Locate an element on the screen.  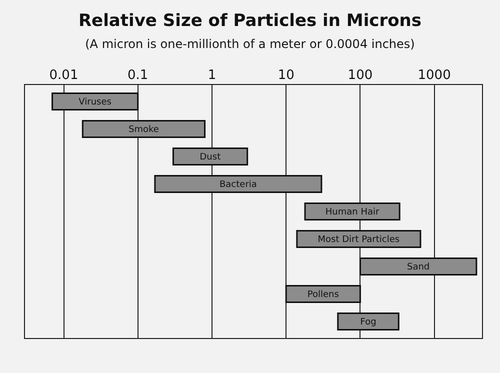
y-tick-label: Human Hair is located at coordinates (352, 213).